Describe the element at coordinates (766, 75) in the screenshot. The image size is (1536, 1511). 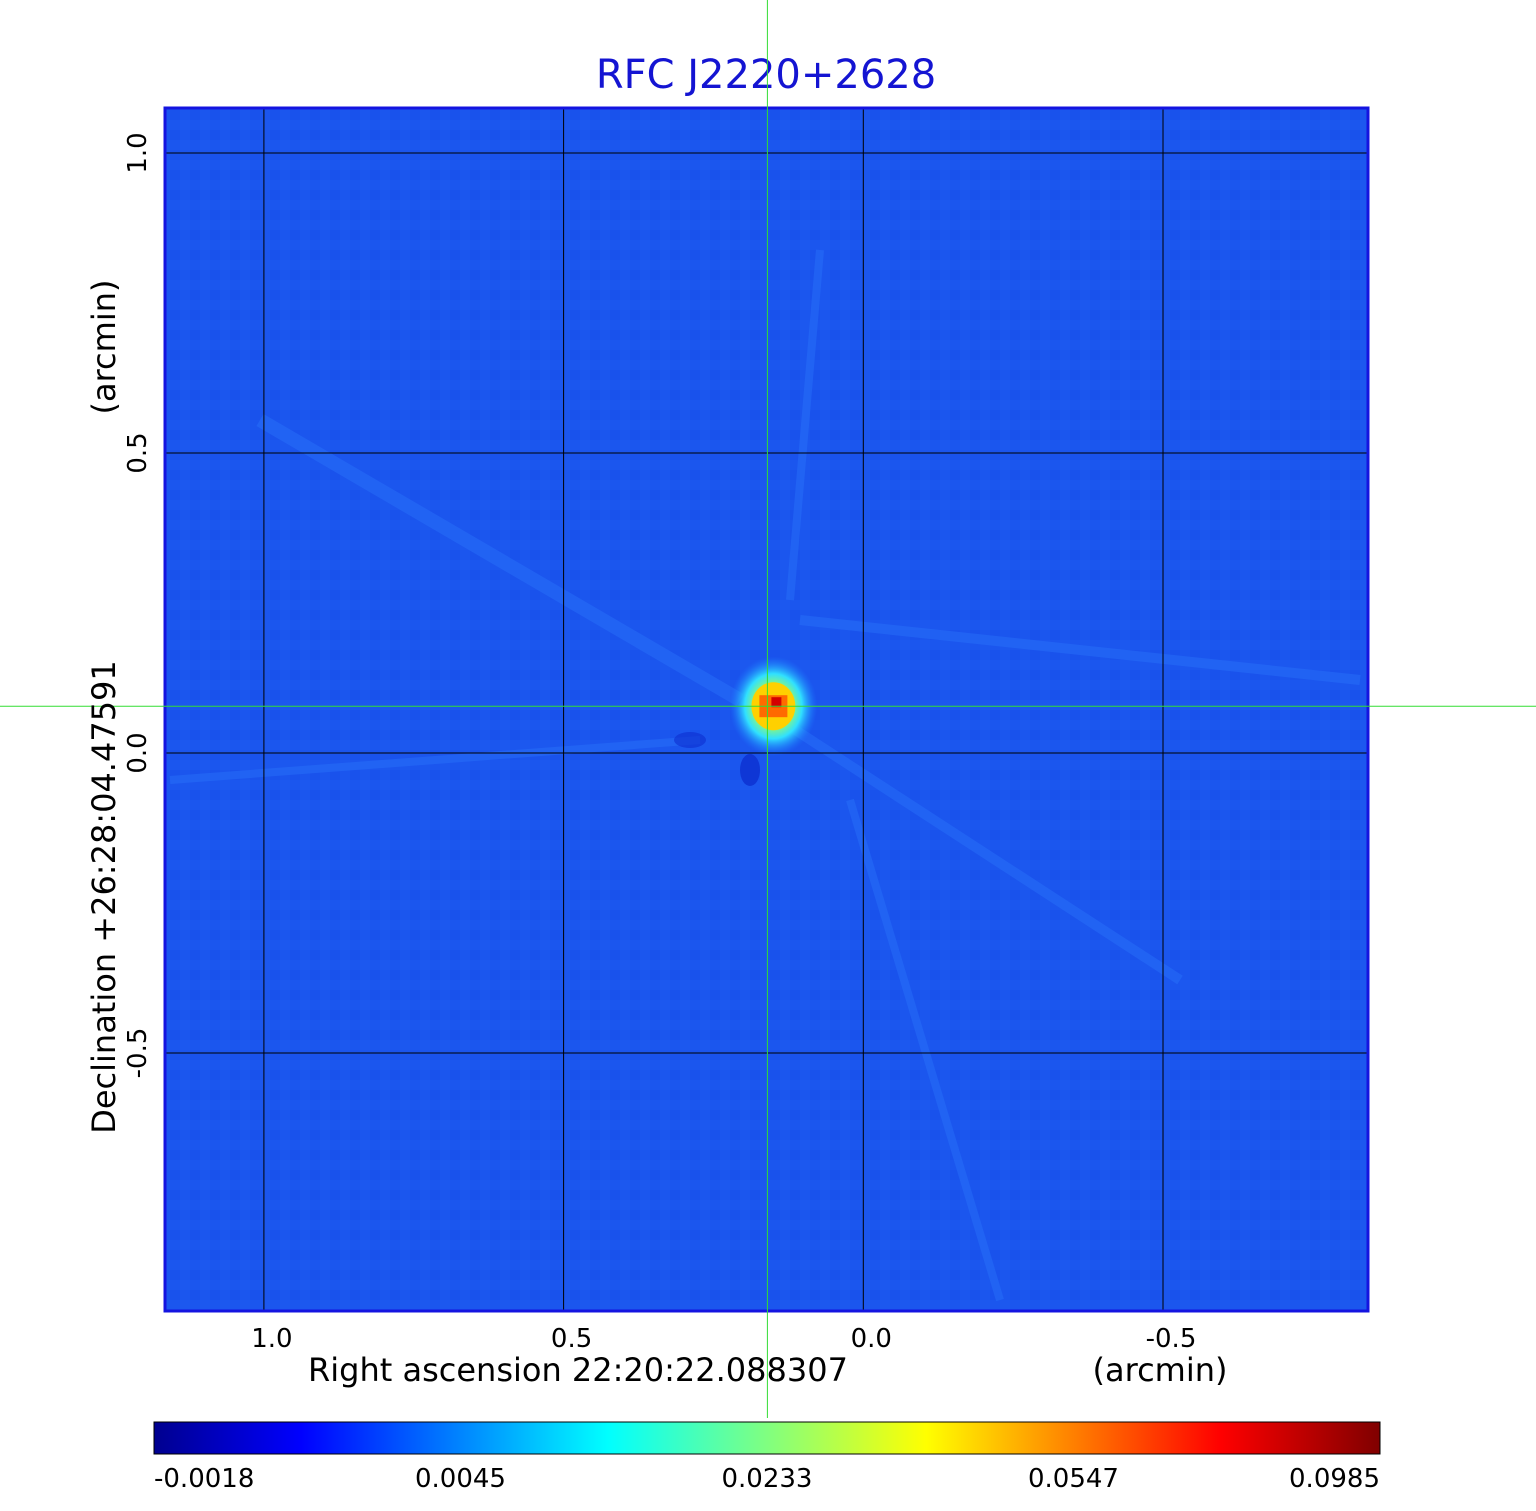
I see `chart-title: RFC J2220+2628` at that location.